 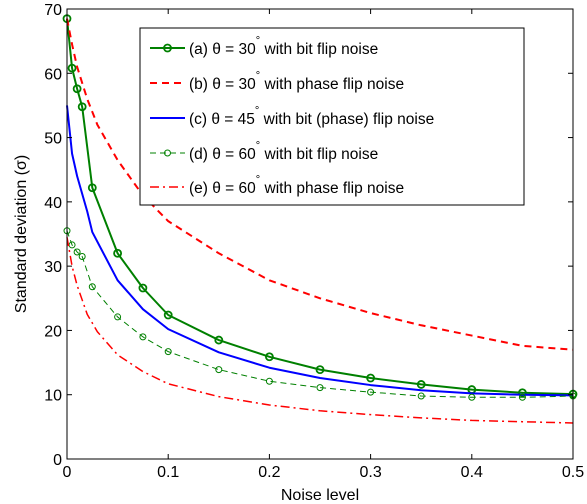 What do you see at coordinates (296, 185) in the screenshot?
I see `legend-label: (e) θ = 60° with phase flip noise` at bounding box center [296, 185].